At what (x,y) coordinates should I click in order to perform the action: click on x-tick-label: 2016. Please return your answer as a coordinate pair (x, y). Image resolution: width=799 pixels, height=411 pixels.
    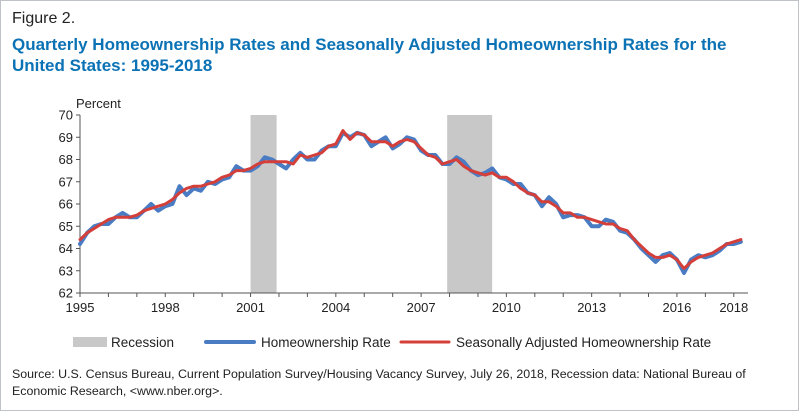
    Looking at the image, I should click on (676, 307).